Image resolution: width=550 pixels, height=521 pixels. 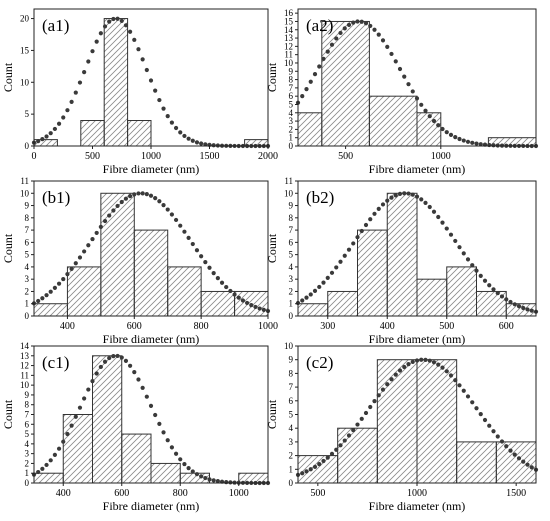 I want to click on x-tick-label: 400, so click(x=63, y=493).